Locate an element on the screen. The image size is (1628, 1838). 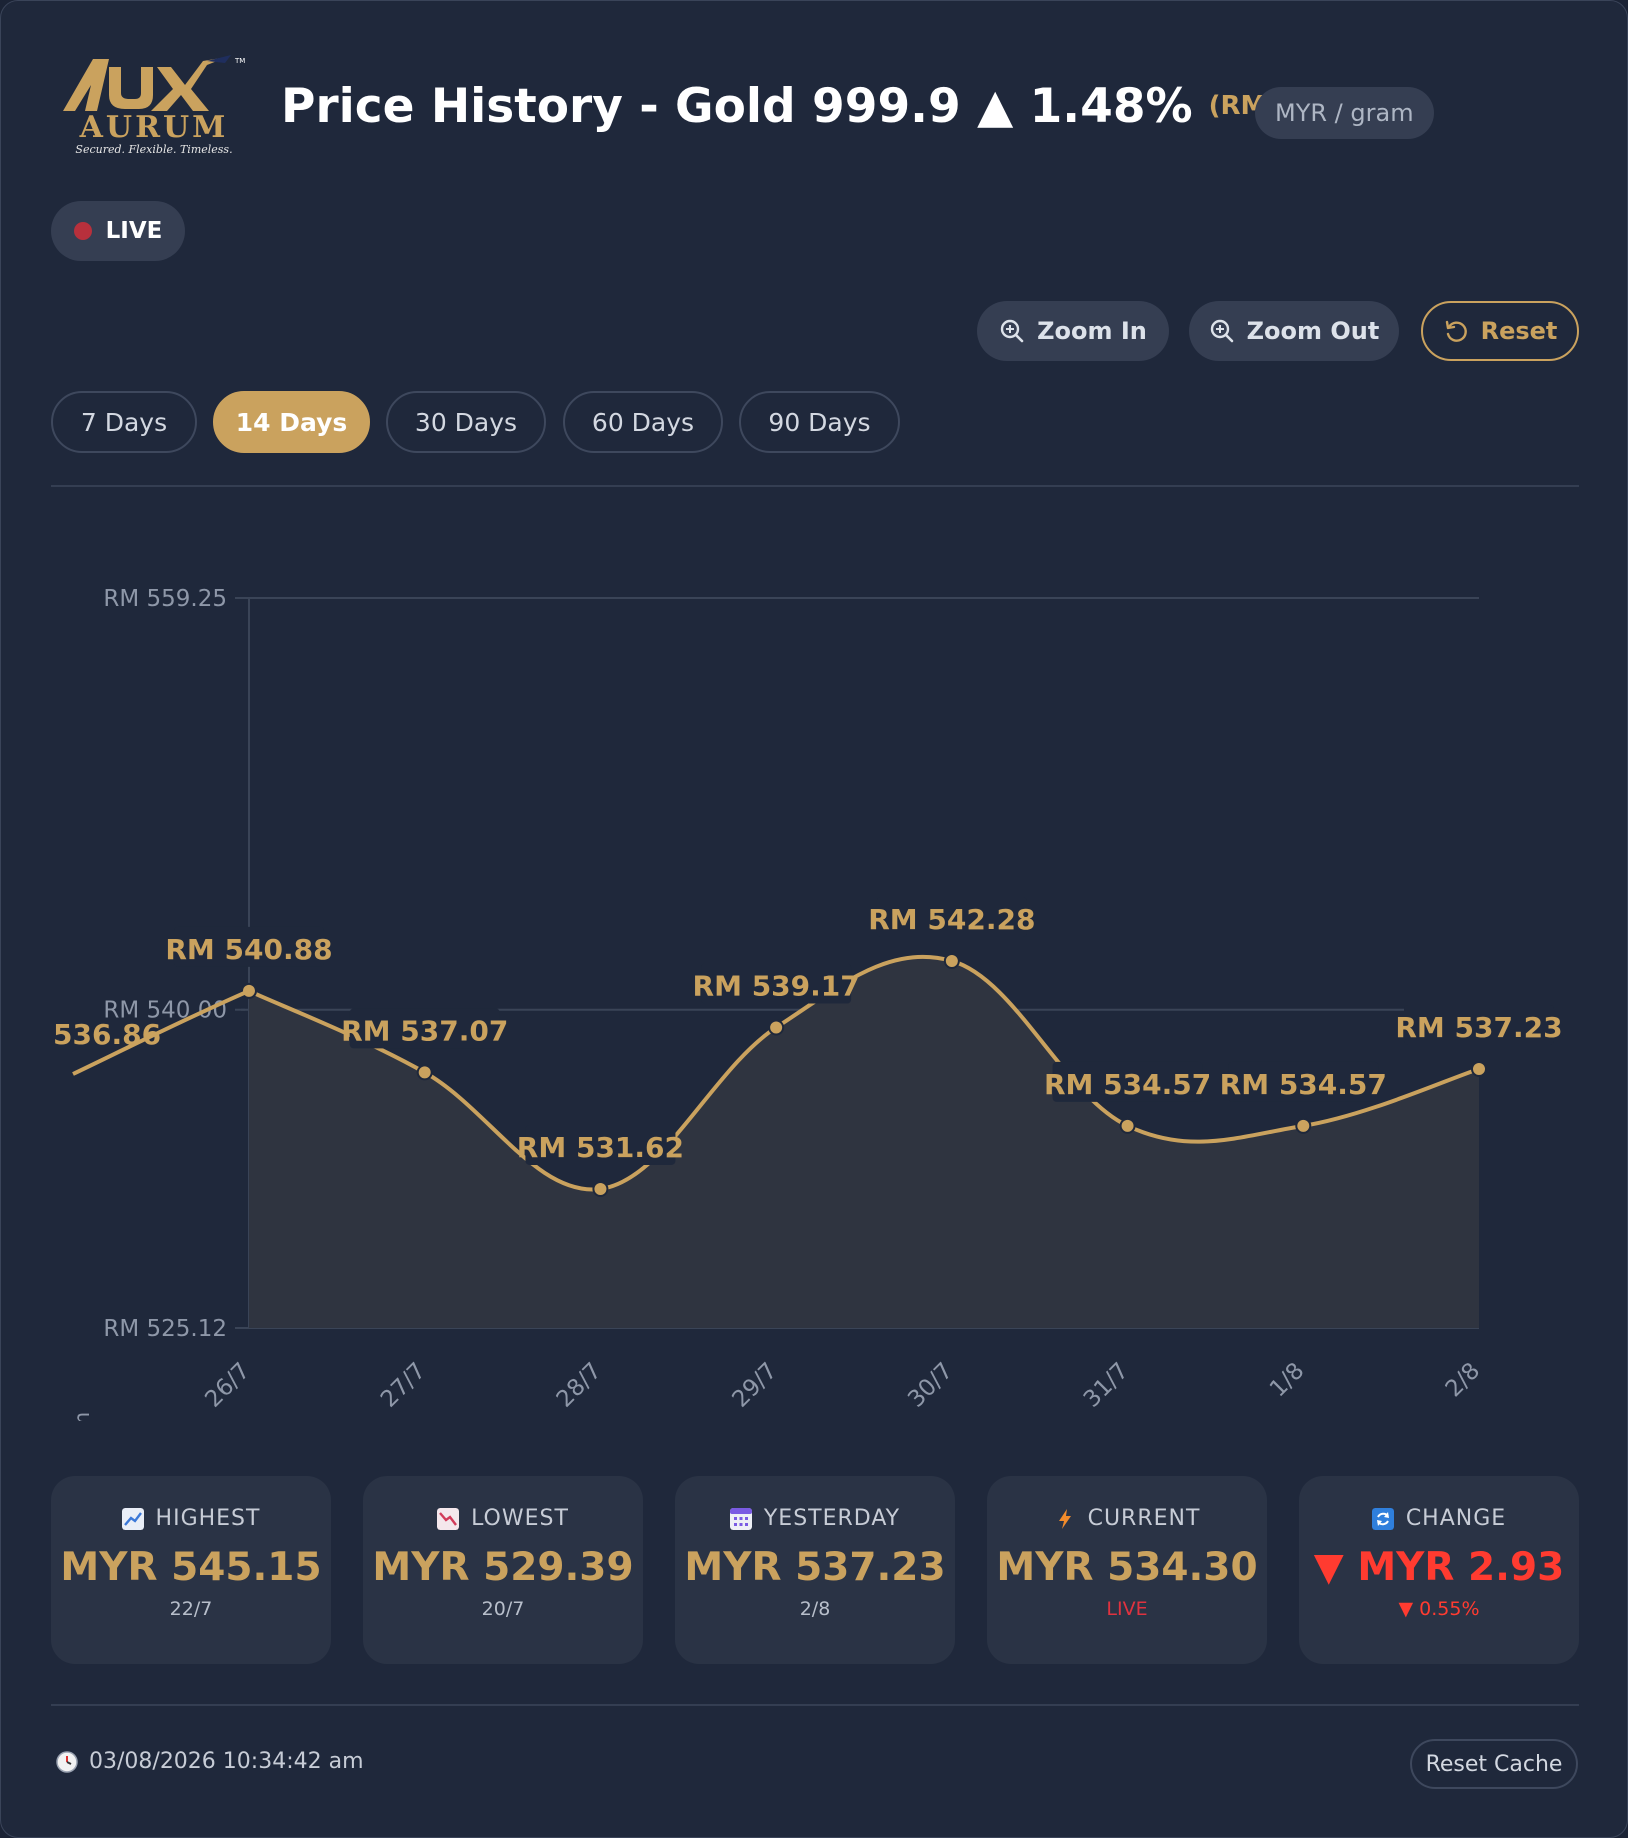
zoom-in-button: Zoom In is located at coordinates (1073, 331).